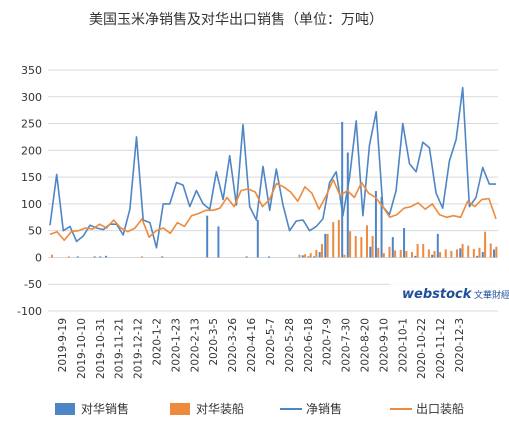 This screenshot has height=443, width=509. I want to click on webstock-watermark: webstock 文華財經, so click(449, 293).